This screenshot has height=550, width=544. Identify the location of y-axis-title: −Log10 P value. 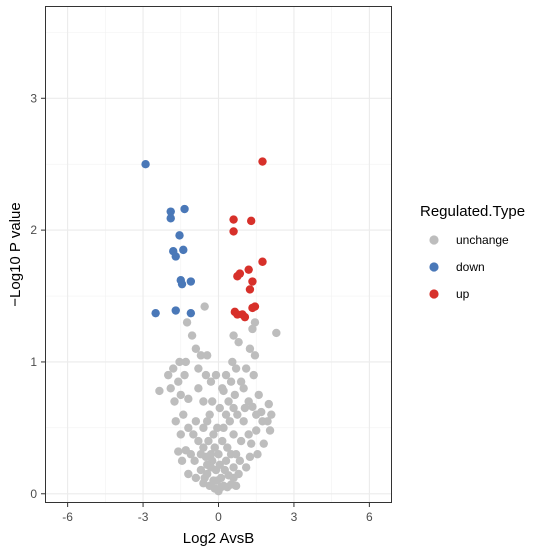
(15, 254).